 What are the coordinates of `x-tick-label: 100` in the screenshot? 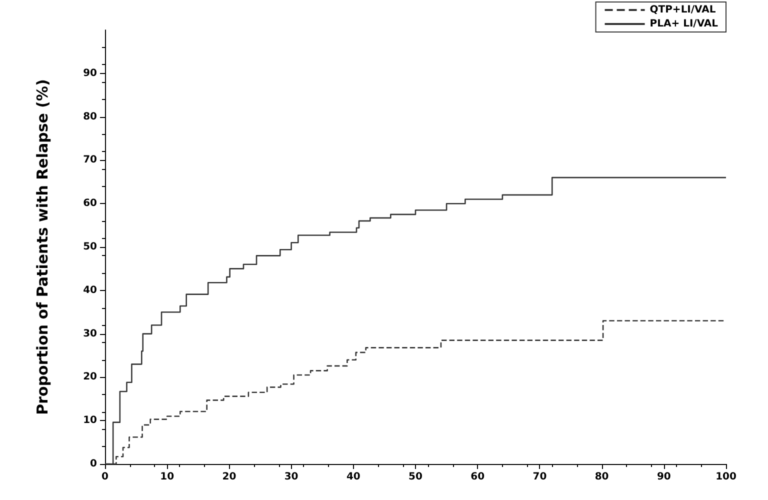 It's located at (726, 477).